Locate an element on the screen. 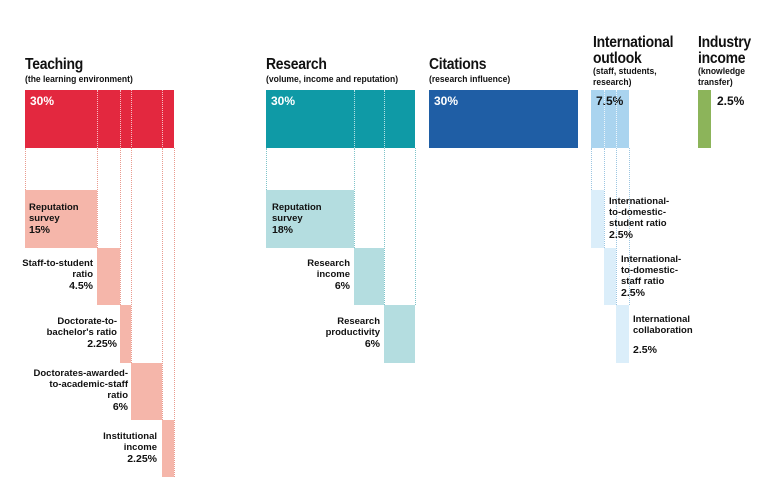  citations-total-bar: 30% is located at coordinates (503, 119).